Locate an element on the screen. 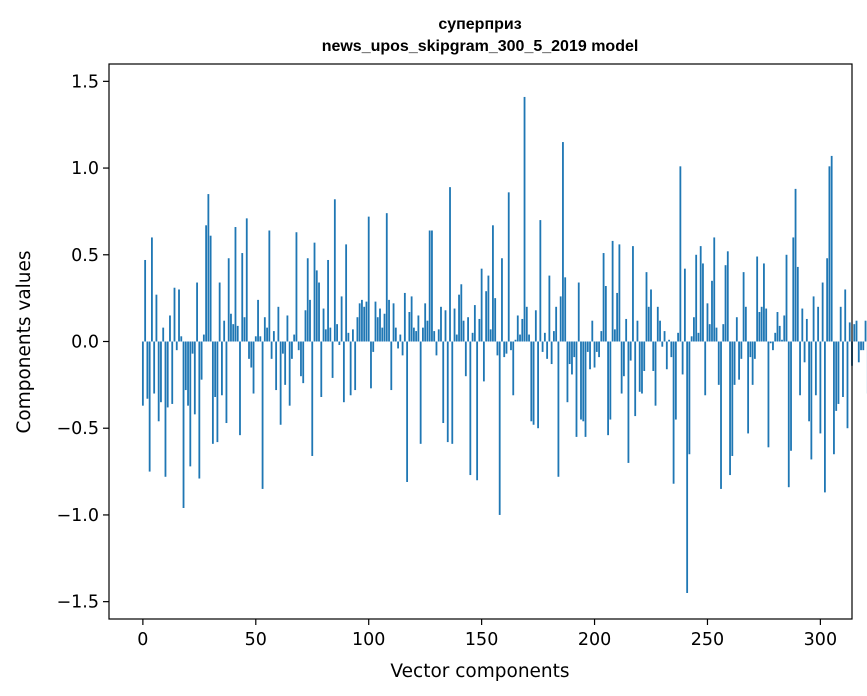  x-tick-label: 0 is located at coordinates (142, 640).